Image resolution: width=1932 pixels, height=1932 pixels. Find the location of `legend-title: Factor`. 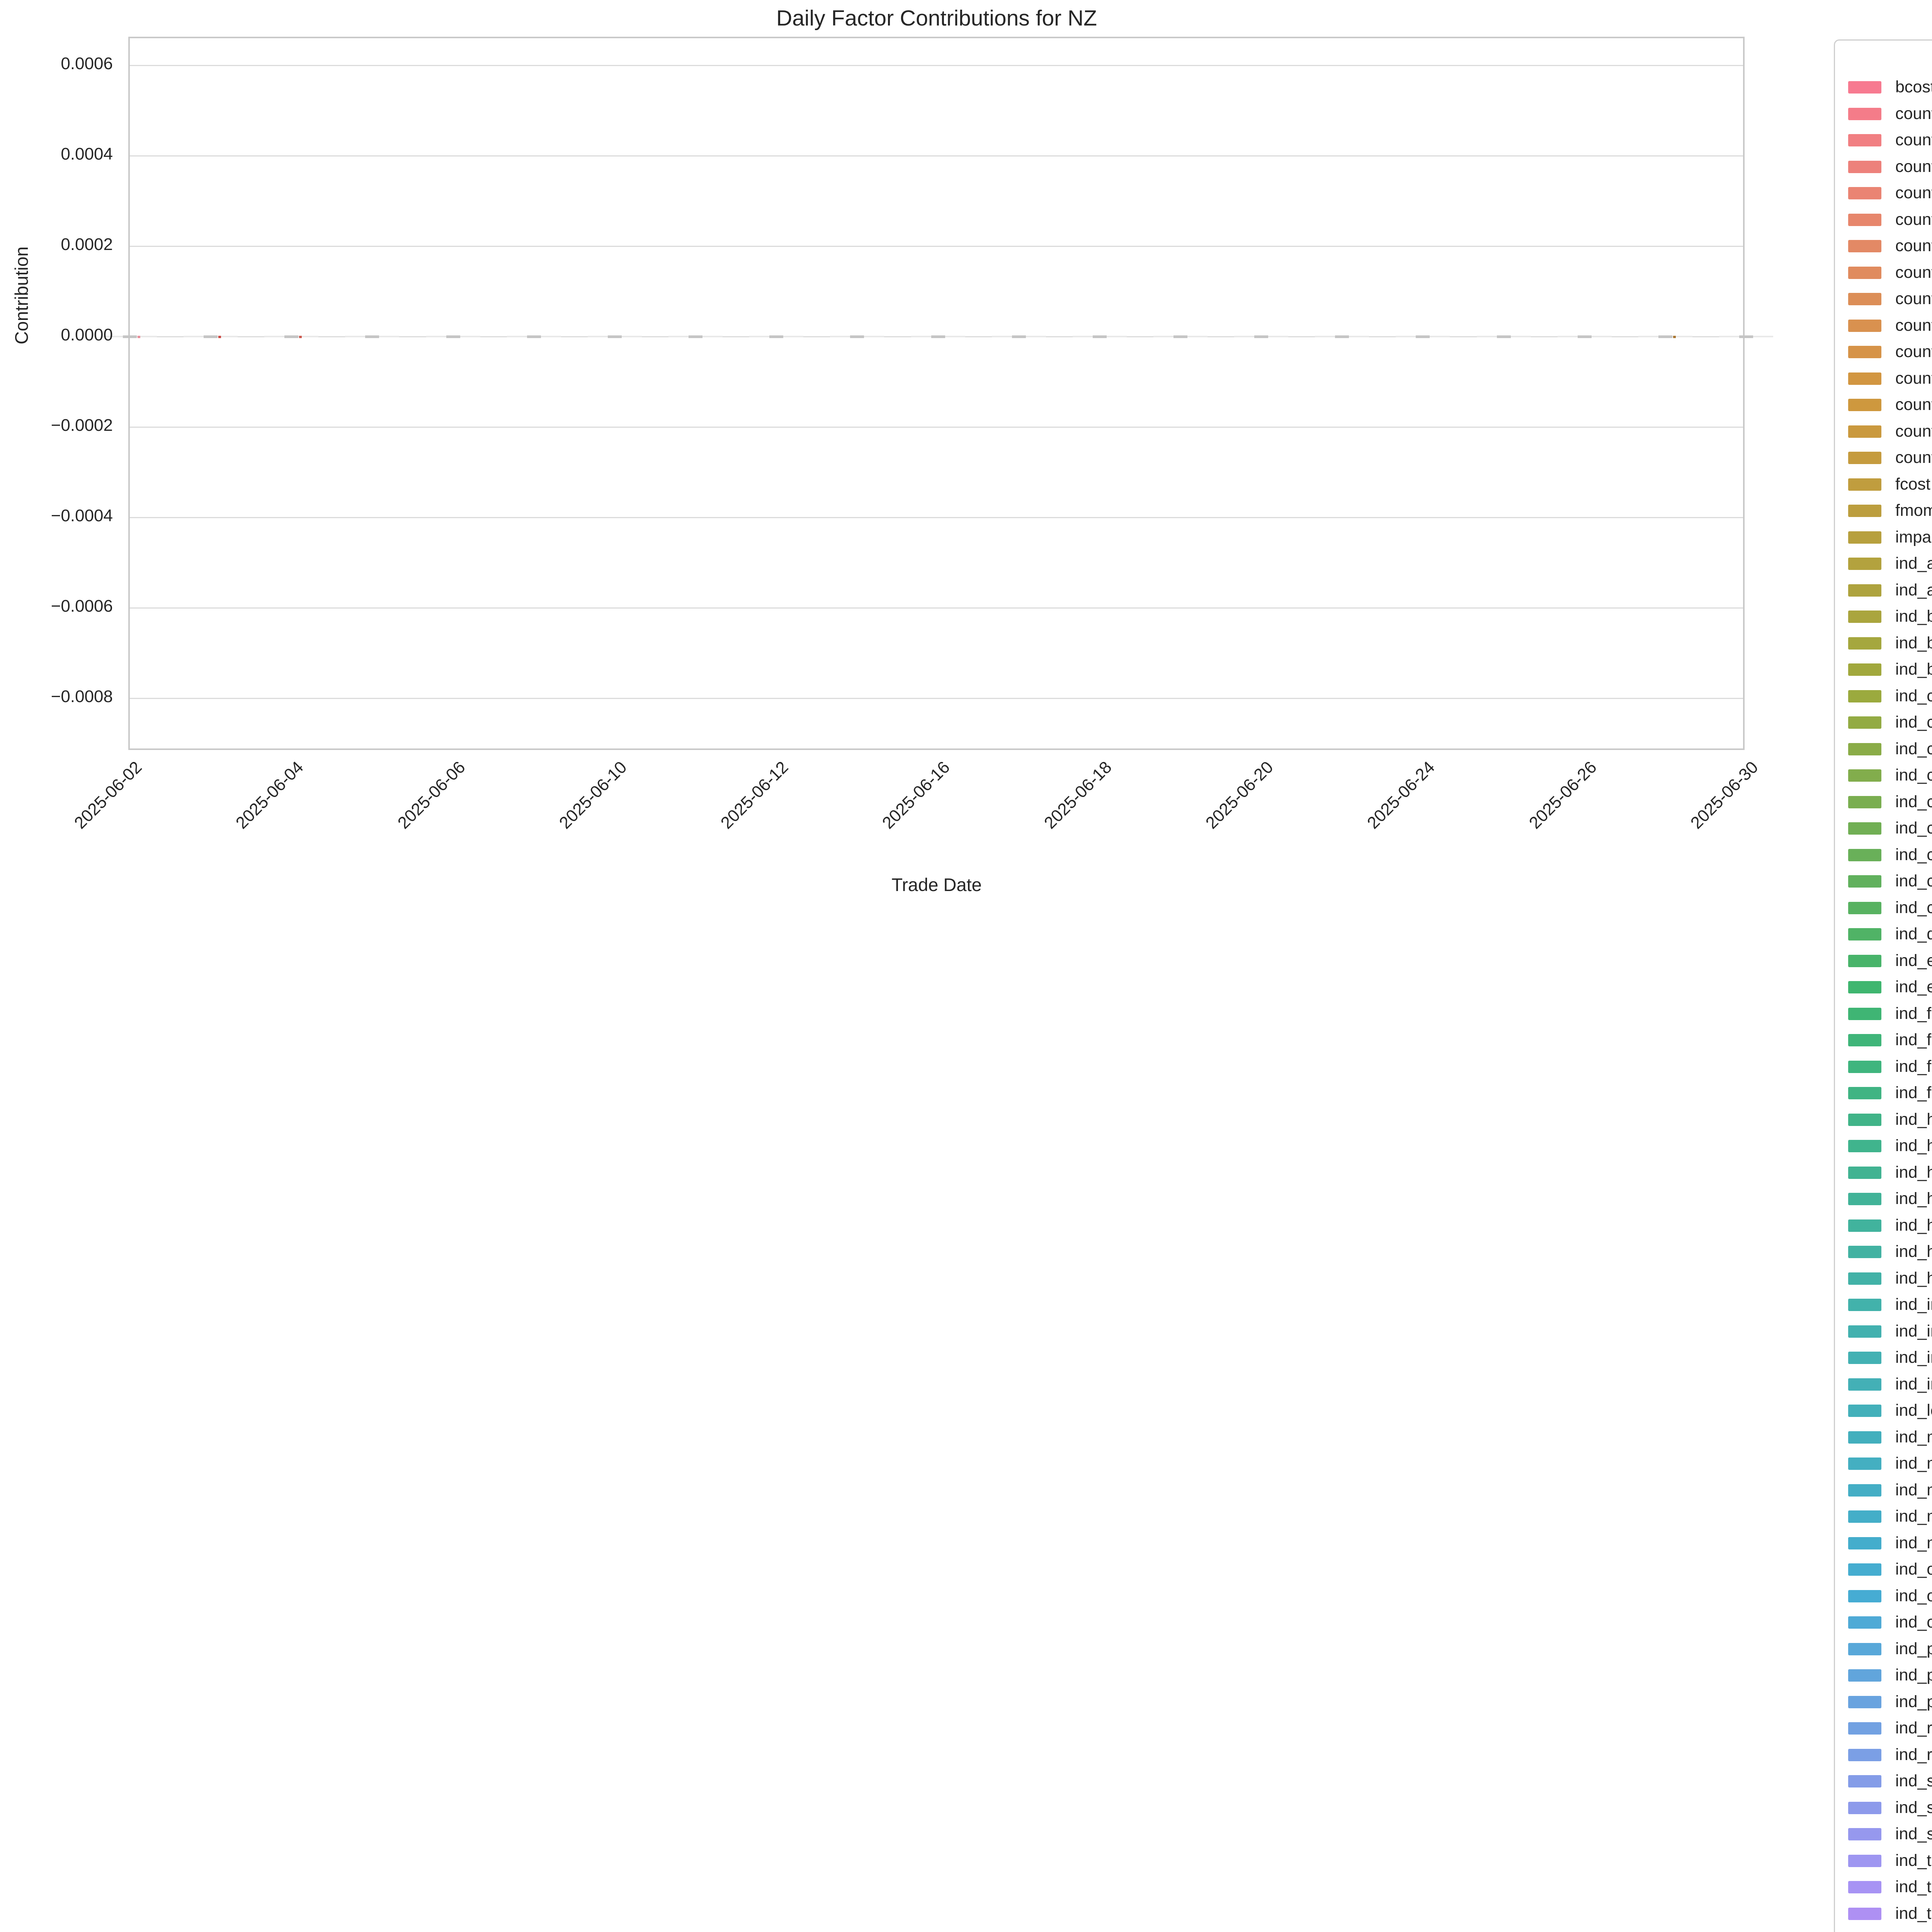

legend-title: Factor is located at coordinates (1884, 66).